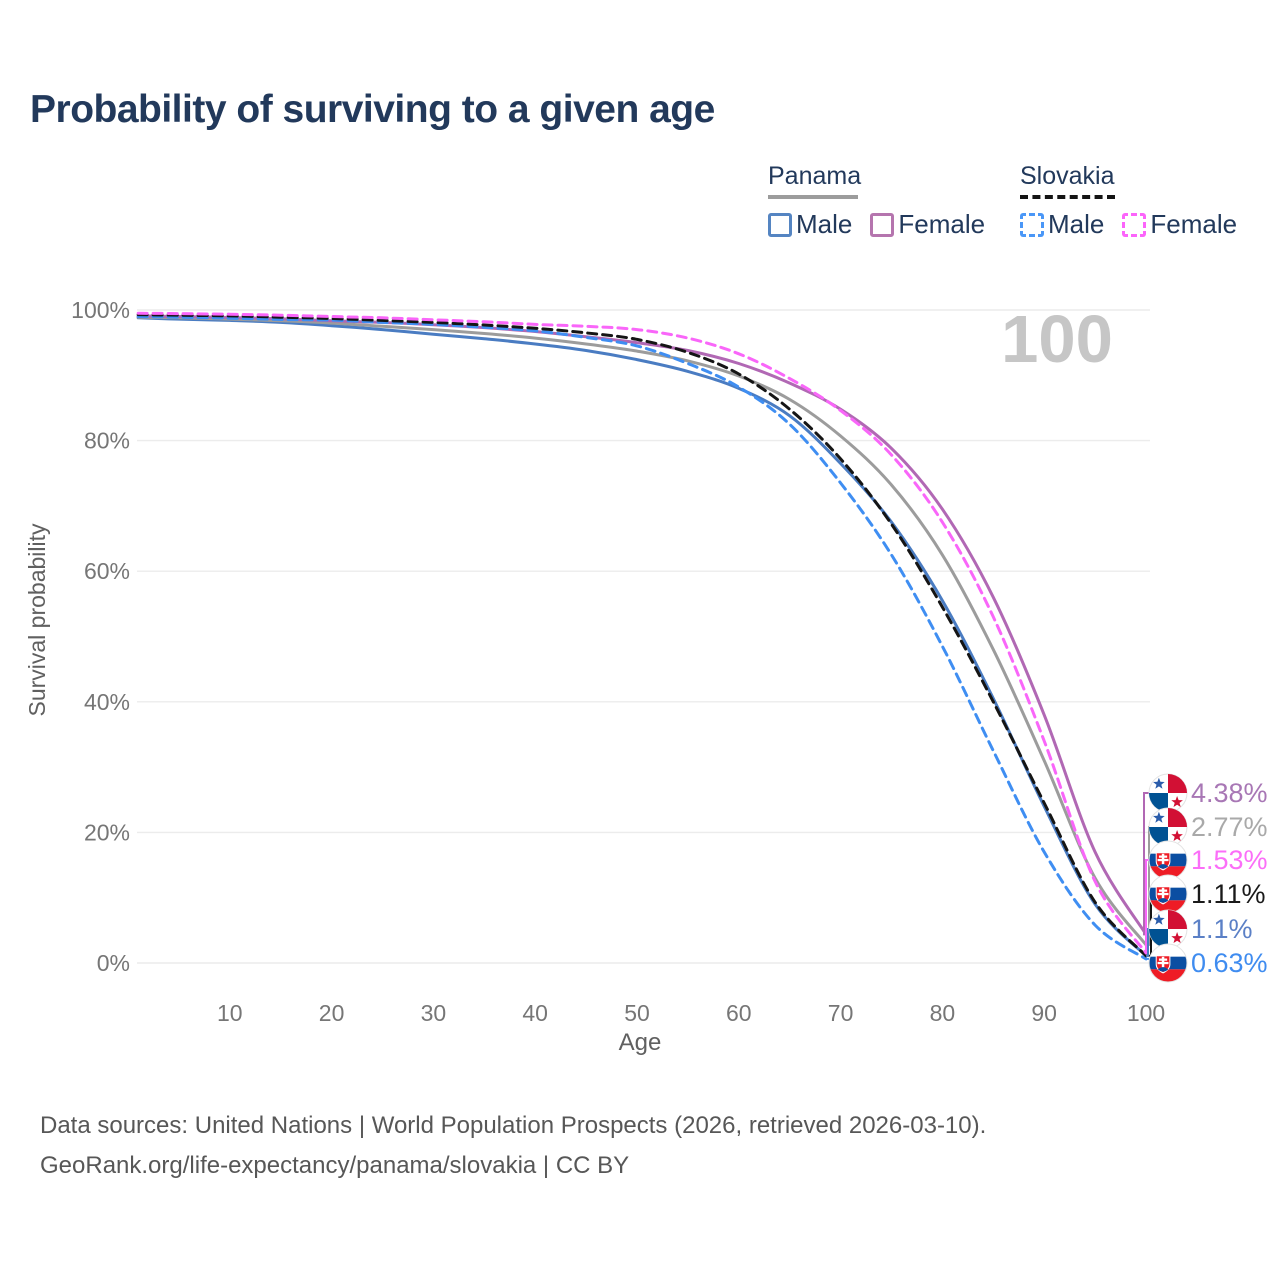 This screenshot has width=1280, height=1280. What do you see at coordinates (1228, 894) in the screenshot?
I see `end-label-value-slovakia-overall: 1.11%` at bounding box center [1228, 894].